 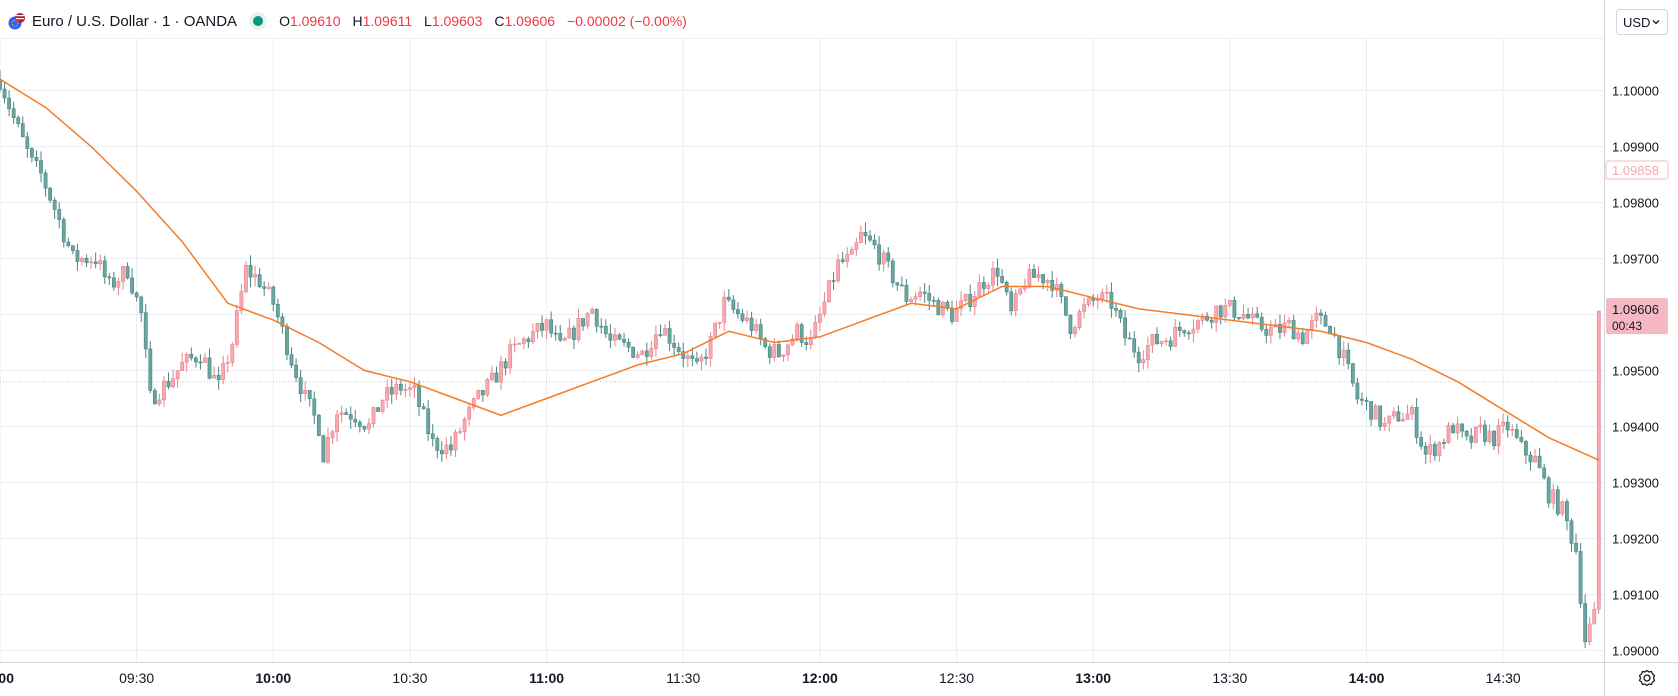 I want to click on y-tick-label: 1.09500, so click(x=1635, y=371).